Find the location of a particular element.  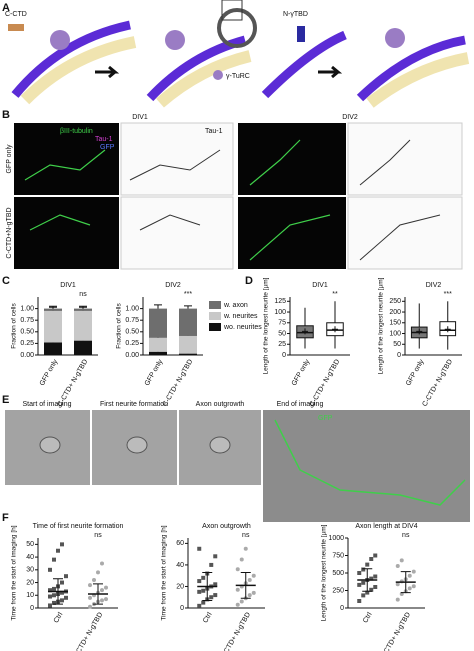

cortex is located at coordinates (78, 70).